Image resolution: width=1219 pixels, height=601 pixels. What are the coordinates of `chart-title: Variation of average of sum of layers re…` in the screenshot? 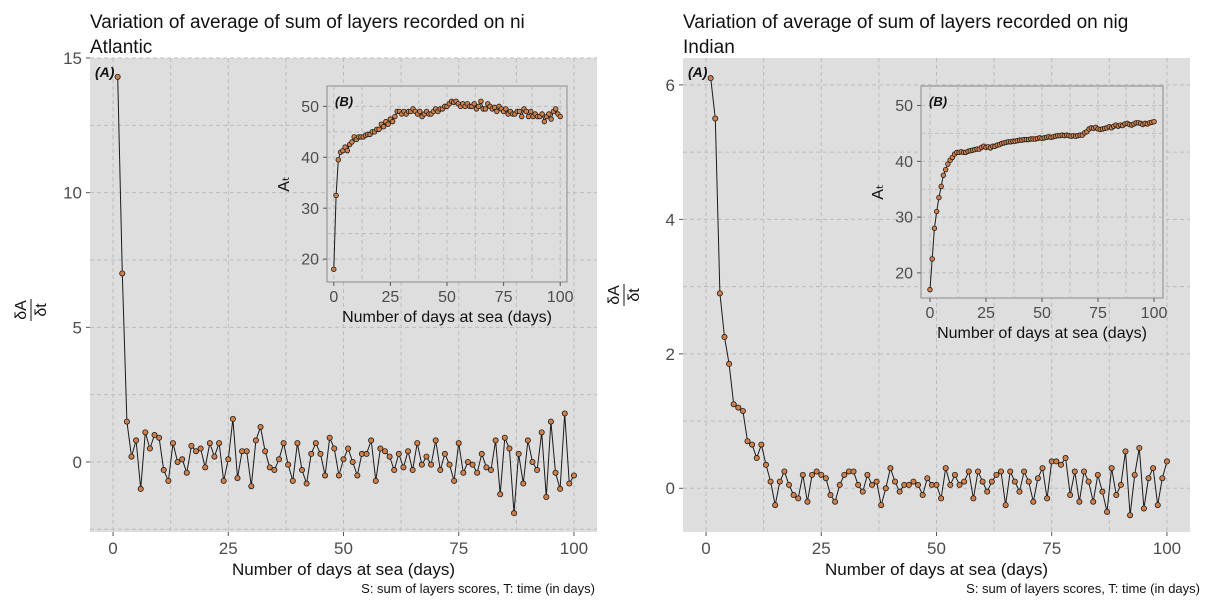 It's located at (905, 35).